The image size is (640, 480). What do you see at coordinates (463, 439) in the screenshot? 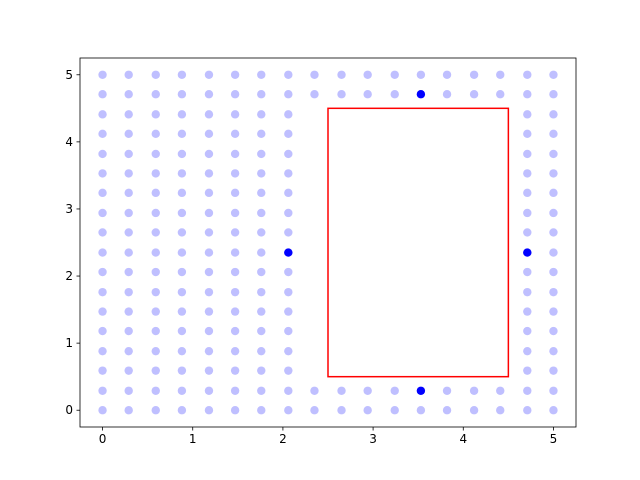
I see `x-tick-label: 4` at bounding box center [463, 439].